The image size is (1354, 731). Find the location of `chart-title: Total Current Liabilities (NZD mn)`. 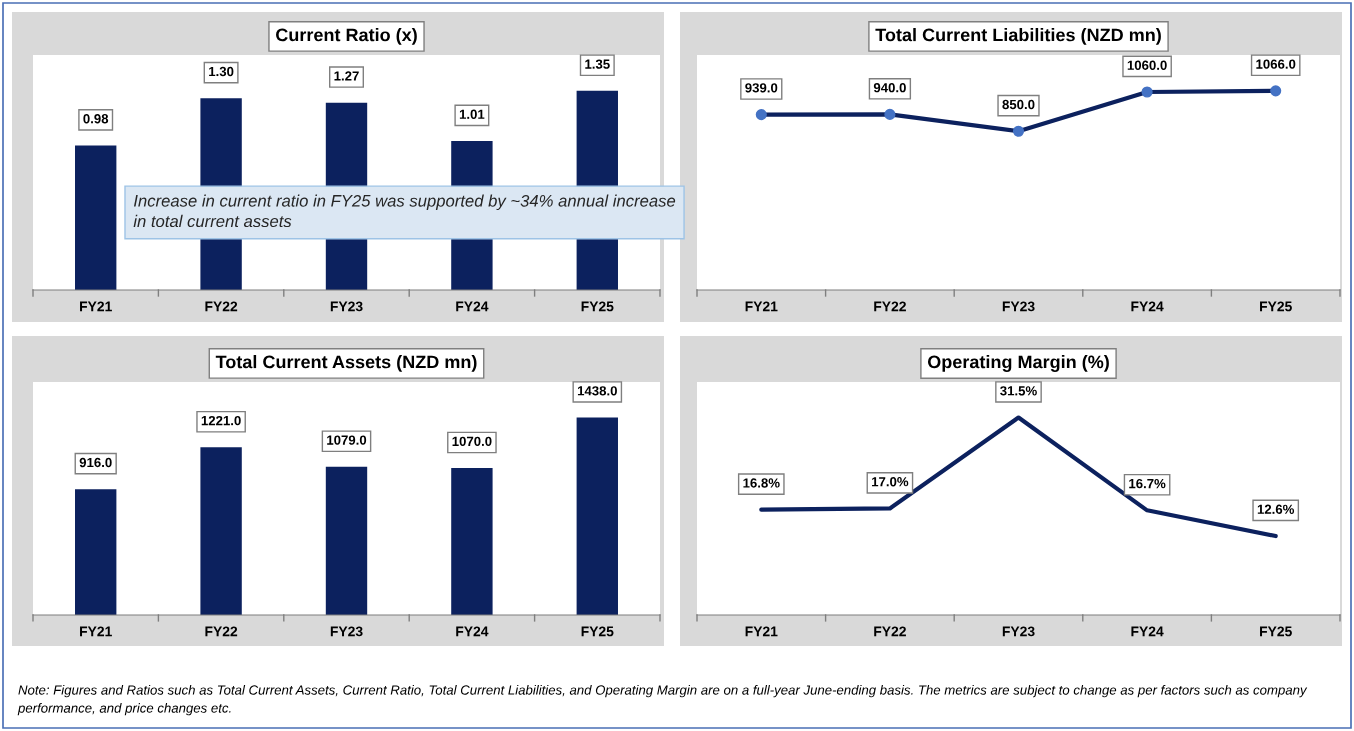

chart-title: Total Current Liabilities (NZD mn) is located at coordinates (1018, 36).